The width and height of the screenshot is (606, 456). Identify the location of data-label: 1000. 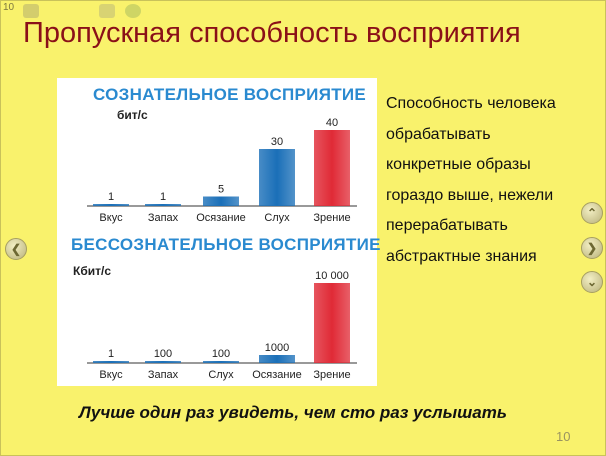
(277, 348).